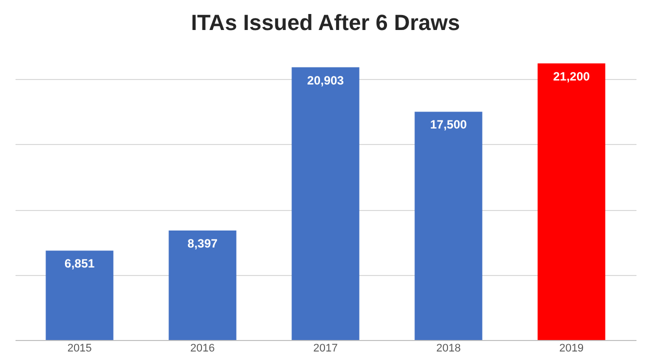 This screenshot has width=651, height=363. Describe the element at coordinates (325, 22) in the screenshot. I see `chart-title: ITAs Issued After 6 Draws` at that location.